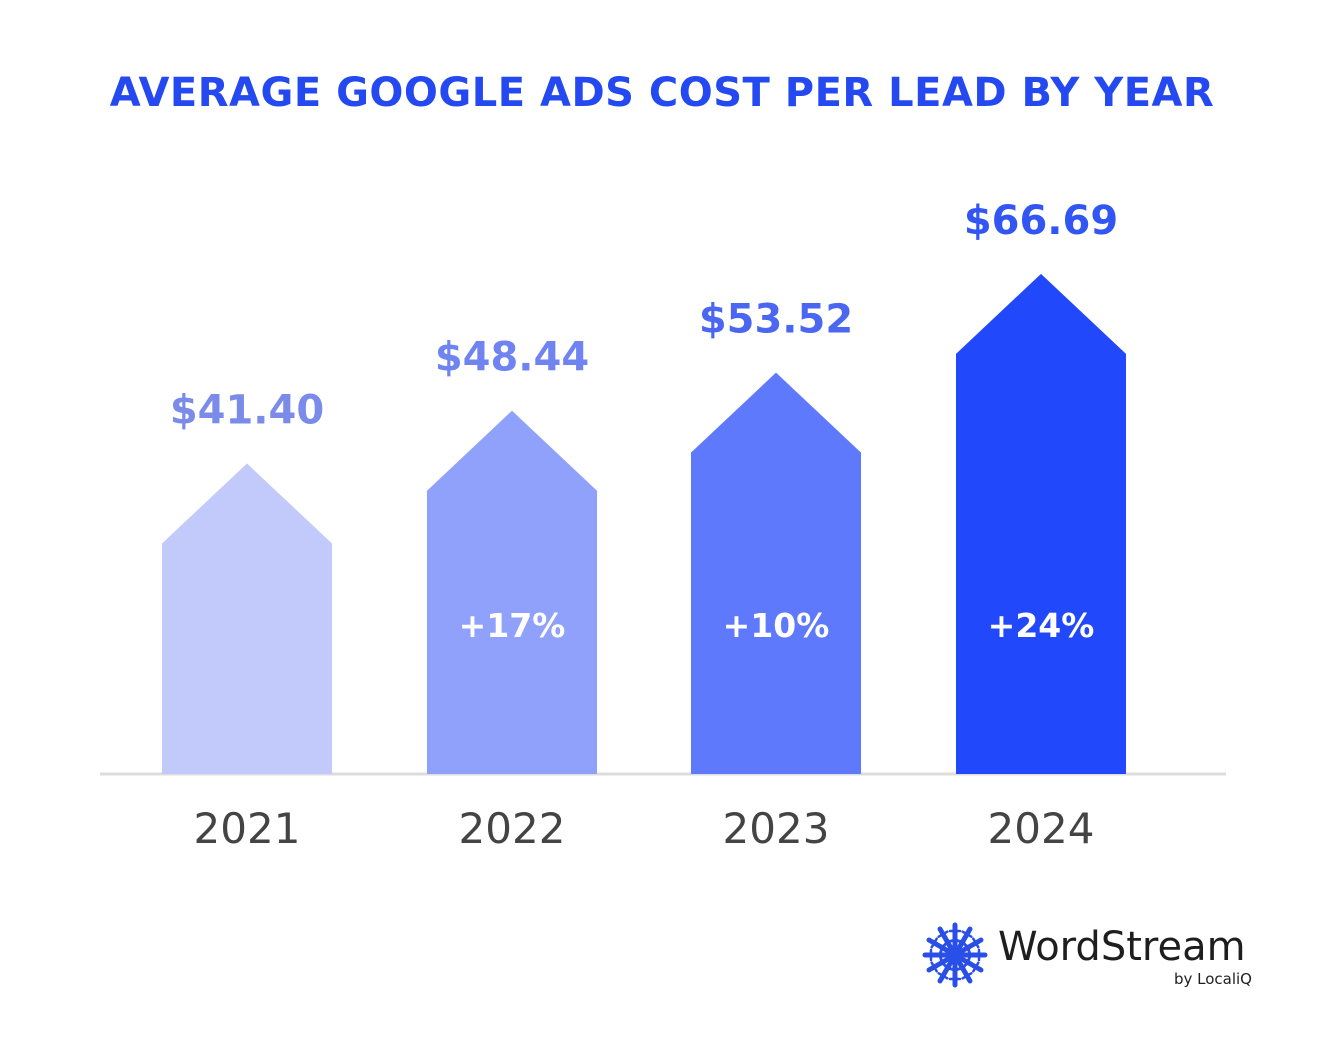 This screenshot has width=1324, height=1044. Describe the element at coordinates (512, 358) in the screenshot. I see `value-label-2022: $48.44` at that location.